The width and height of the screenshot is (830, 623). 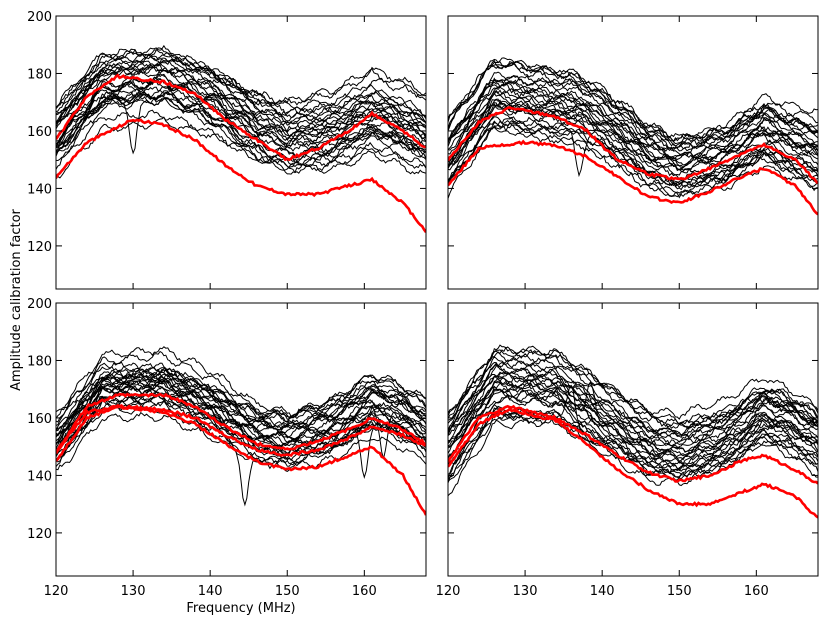 I want to click on x-axis-label: Frequency (MHz), so click(x=240, y=608).